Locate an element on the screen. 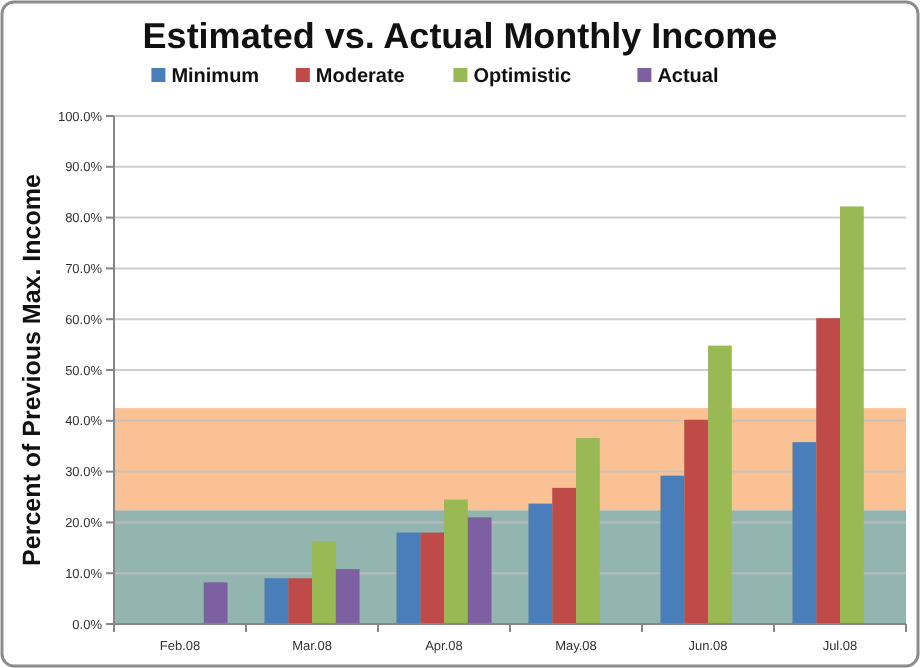 Image resolution: width=920 pixels, height=668 pixels. legend-label: Minimum is located at coordinates (215, 77).